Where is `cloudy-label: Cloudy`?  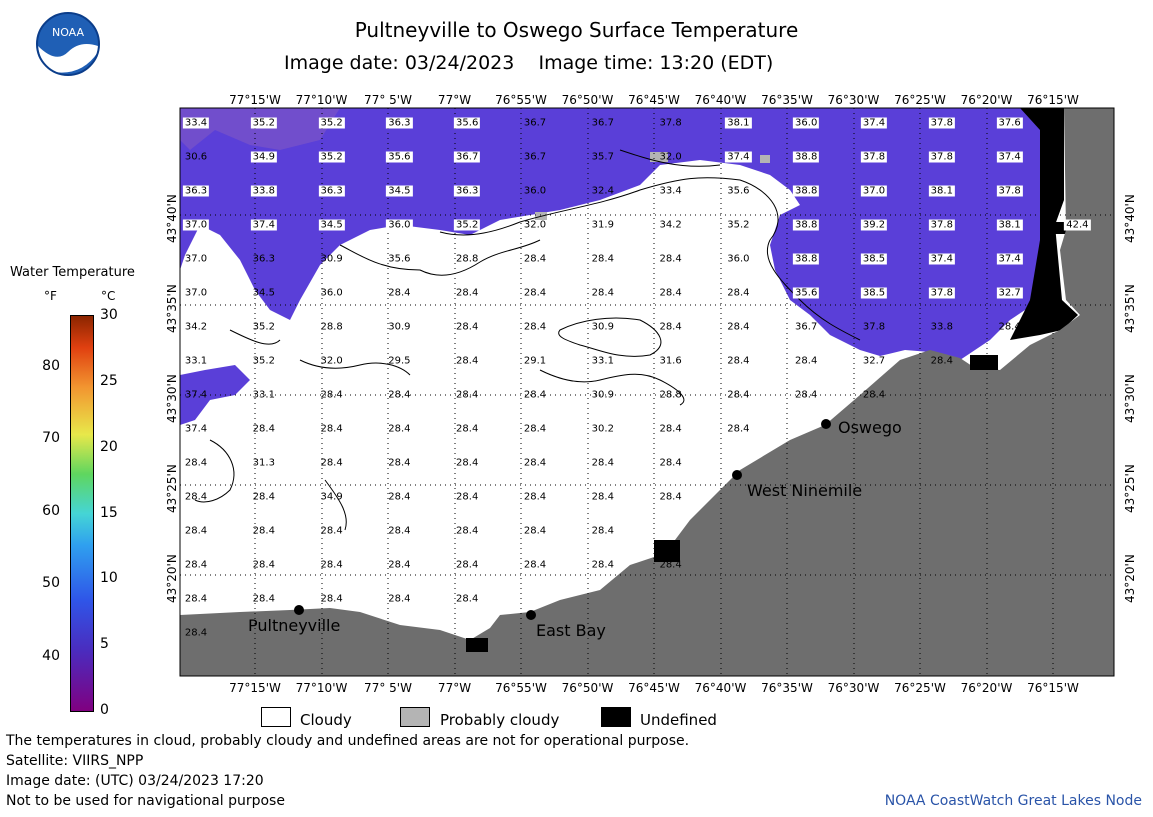 cloudy-label: Cloudy is located at coordinates (326, 720).